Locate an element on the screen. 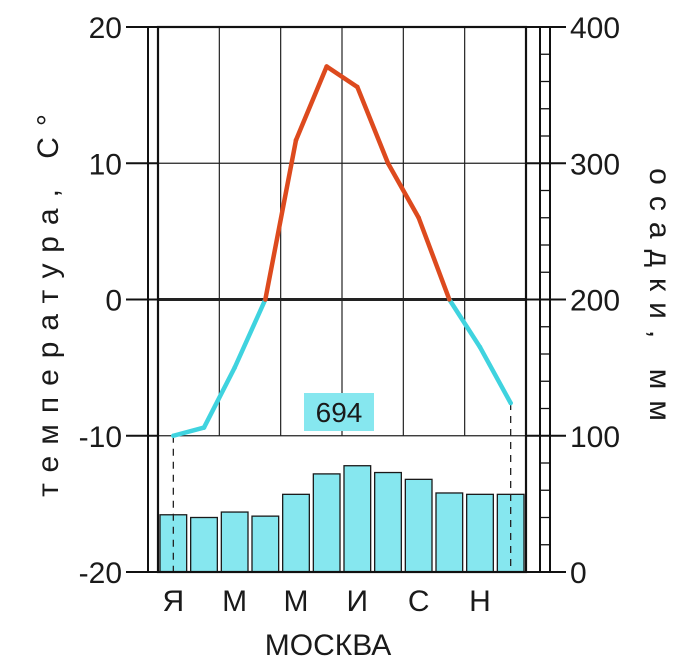 The height and width of the screenshot is (668, 675). temperature-axis-title: температура, С° is located at coordinates (48, 300).